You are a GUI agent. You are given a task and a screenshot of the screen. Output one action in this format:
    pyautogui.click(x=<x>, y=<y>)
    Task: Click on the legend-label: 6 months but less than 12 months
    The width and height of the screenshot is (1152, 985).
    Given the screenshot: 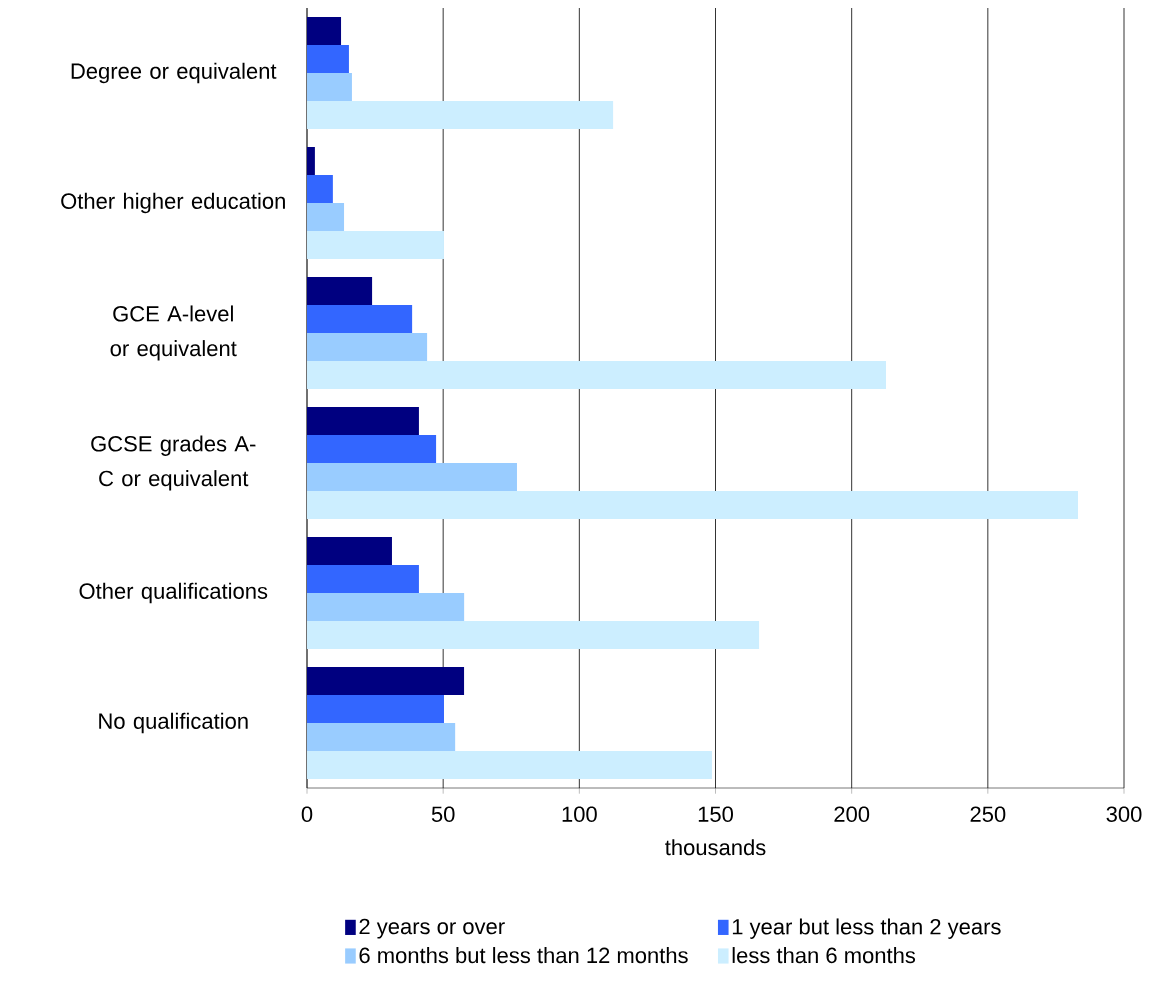 What is the action you would take?
    pyautogui.click(x=523, y=955)
    